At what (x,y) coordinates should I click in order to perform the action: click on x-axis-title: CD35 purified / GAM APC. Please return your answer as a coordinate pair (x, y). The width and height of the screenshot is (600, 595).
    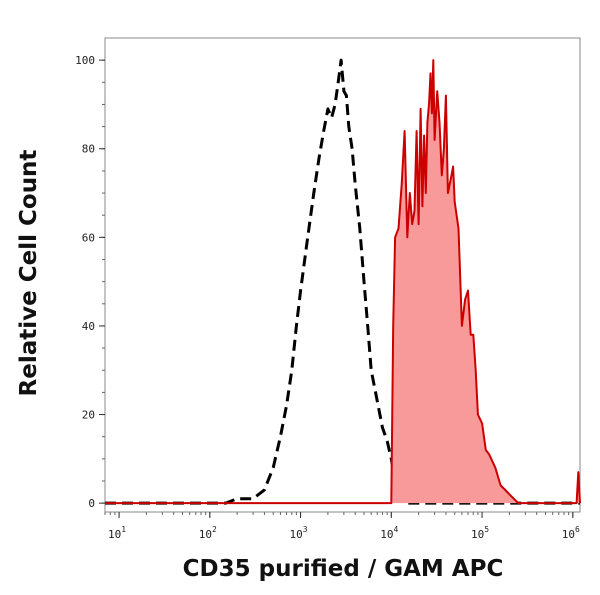
    Looking at the image, I should click on (343, 569).